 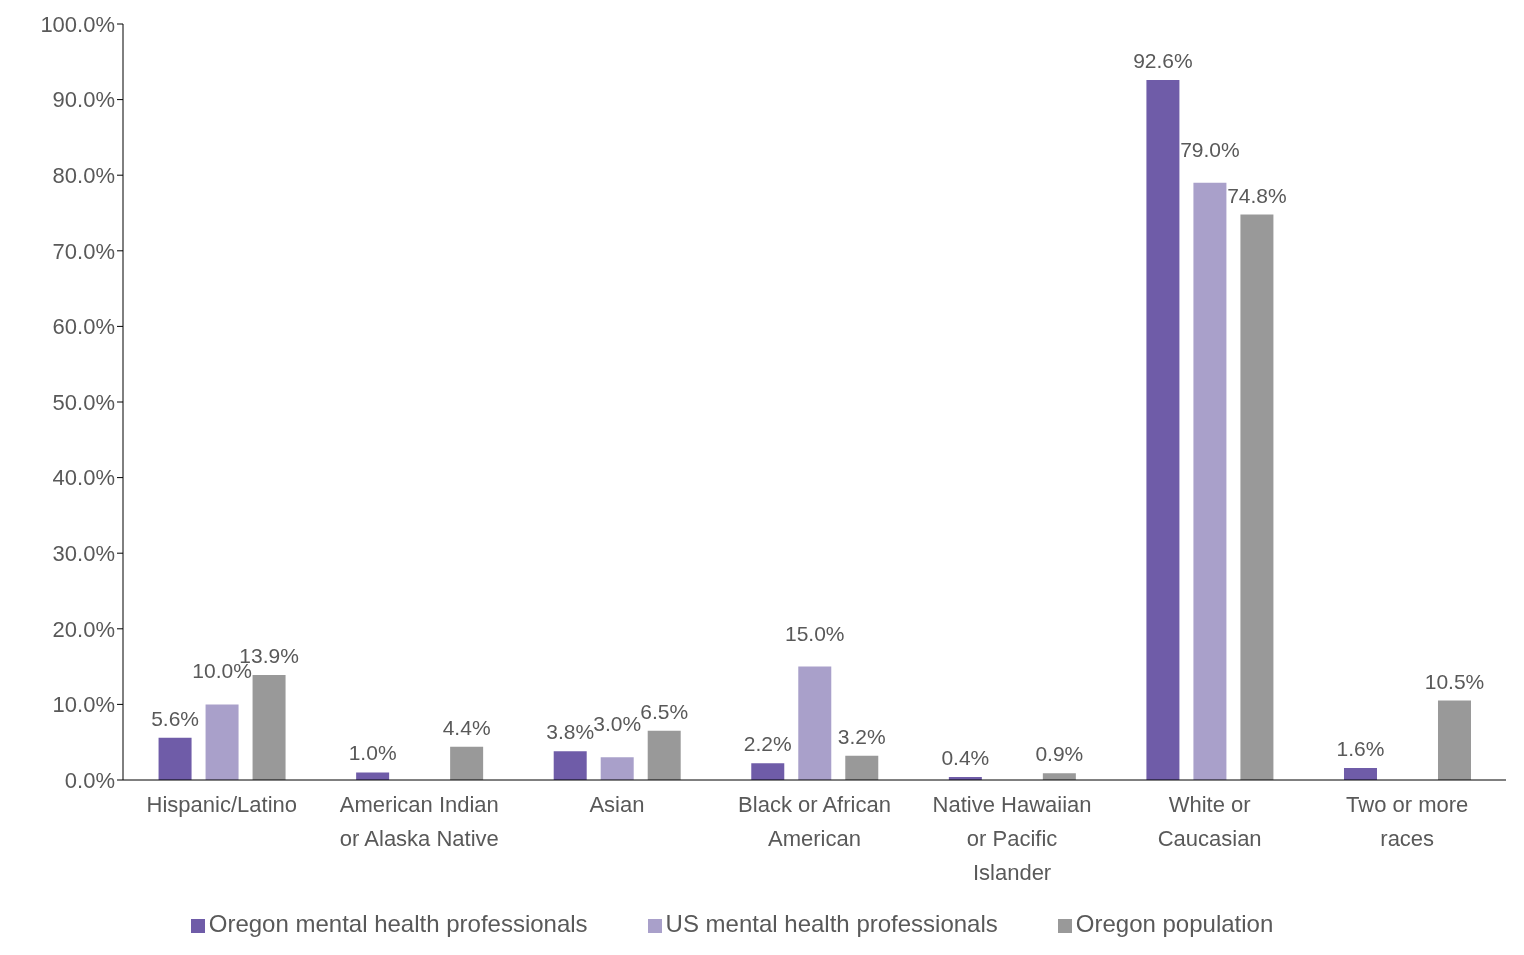 What do you see at coordinates (617, 724) in the screenshot?
I see `data-label: 3.0%` at bounding box center [617, 724].